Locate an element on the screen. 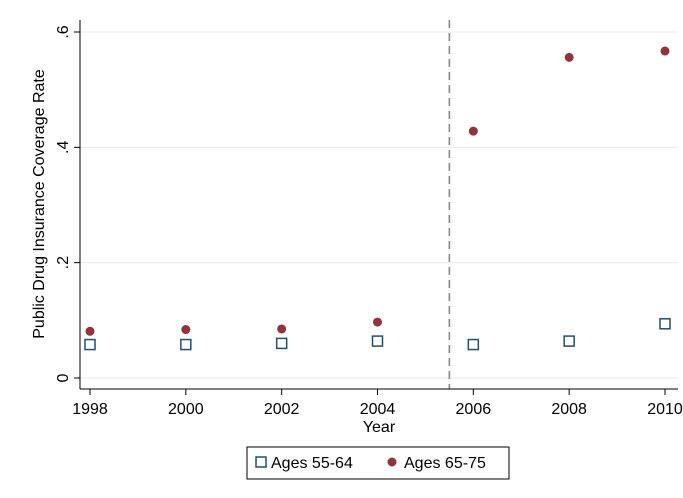 This screenshot has width=683, height=498. y-tick-label: .6 is located at coordinates (63, 31).